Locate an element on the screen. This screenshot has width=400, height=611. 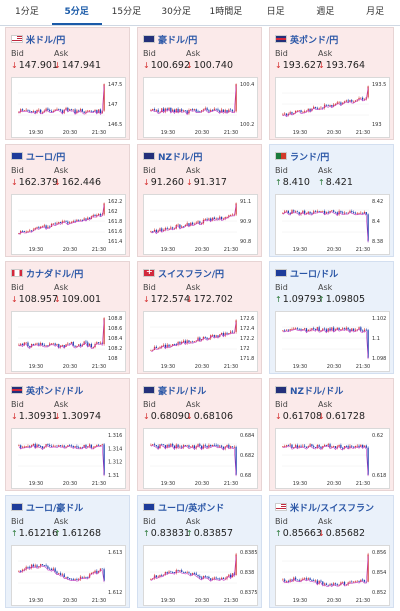
mini-chart: 91.1 90.9 90.8 19:30 20:30 21:30 is located at coordinates (200, 224).